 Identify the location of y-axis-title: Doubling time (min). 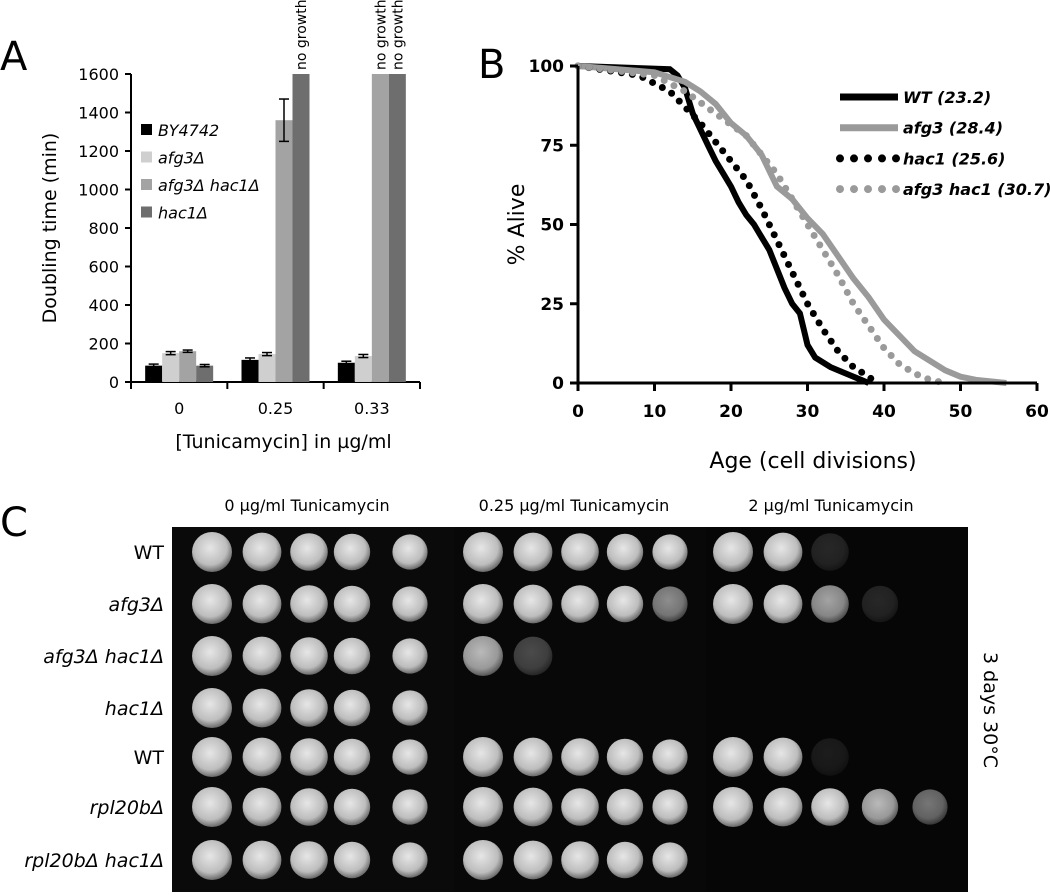
(50, 228).